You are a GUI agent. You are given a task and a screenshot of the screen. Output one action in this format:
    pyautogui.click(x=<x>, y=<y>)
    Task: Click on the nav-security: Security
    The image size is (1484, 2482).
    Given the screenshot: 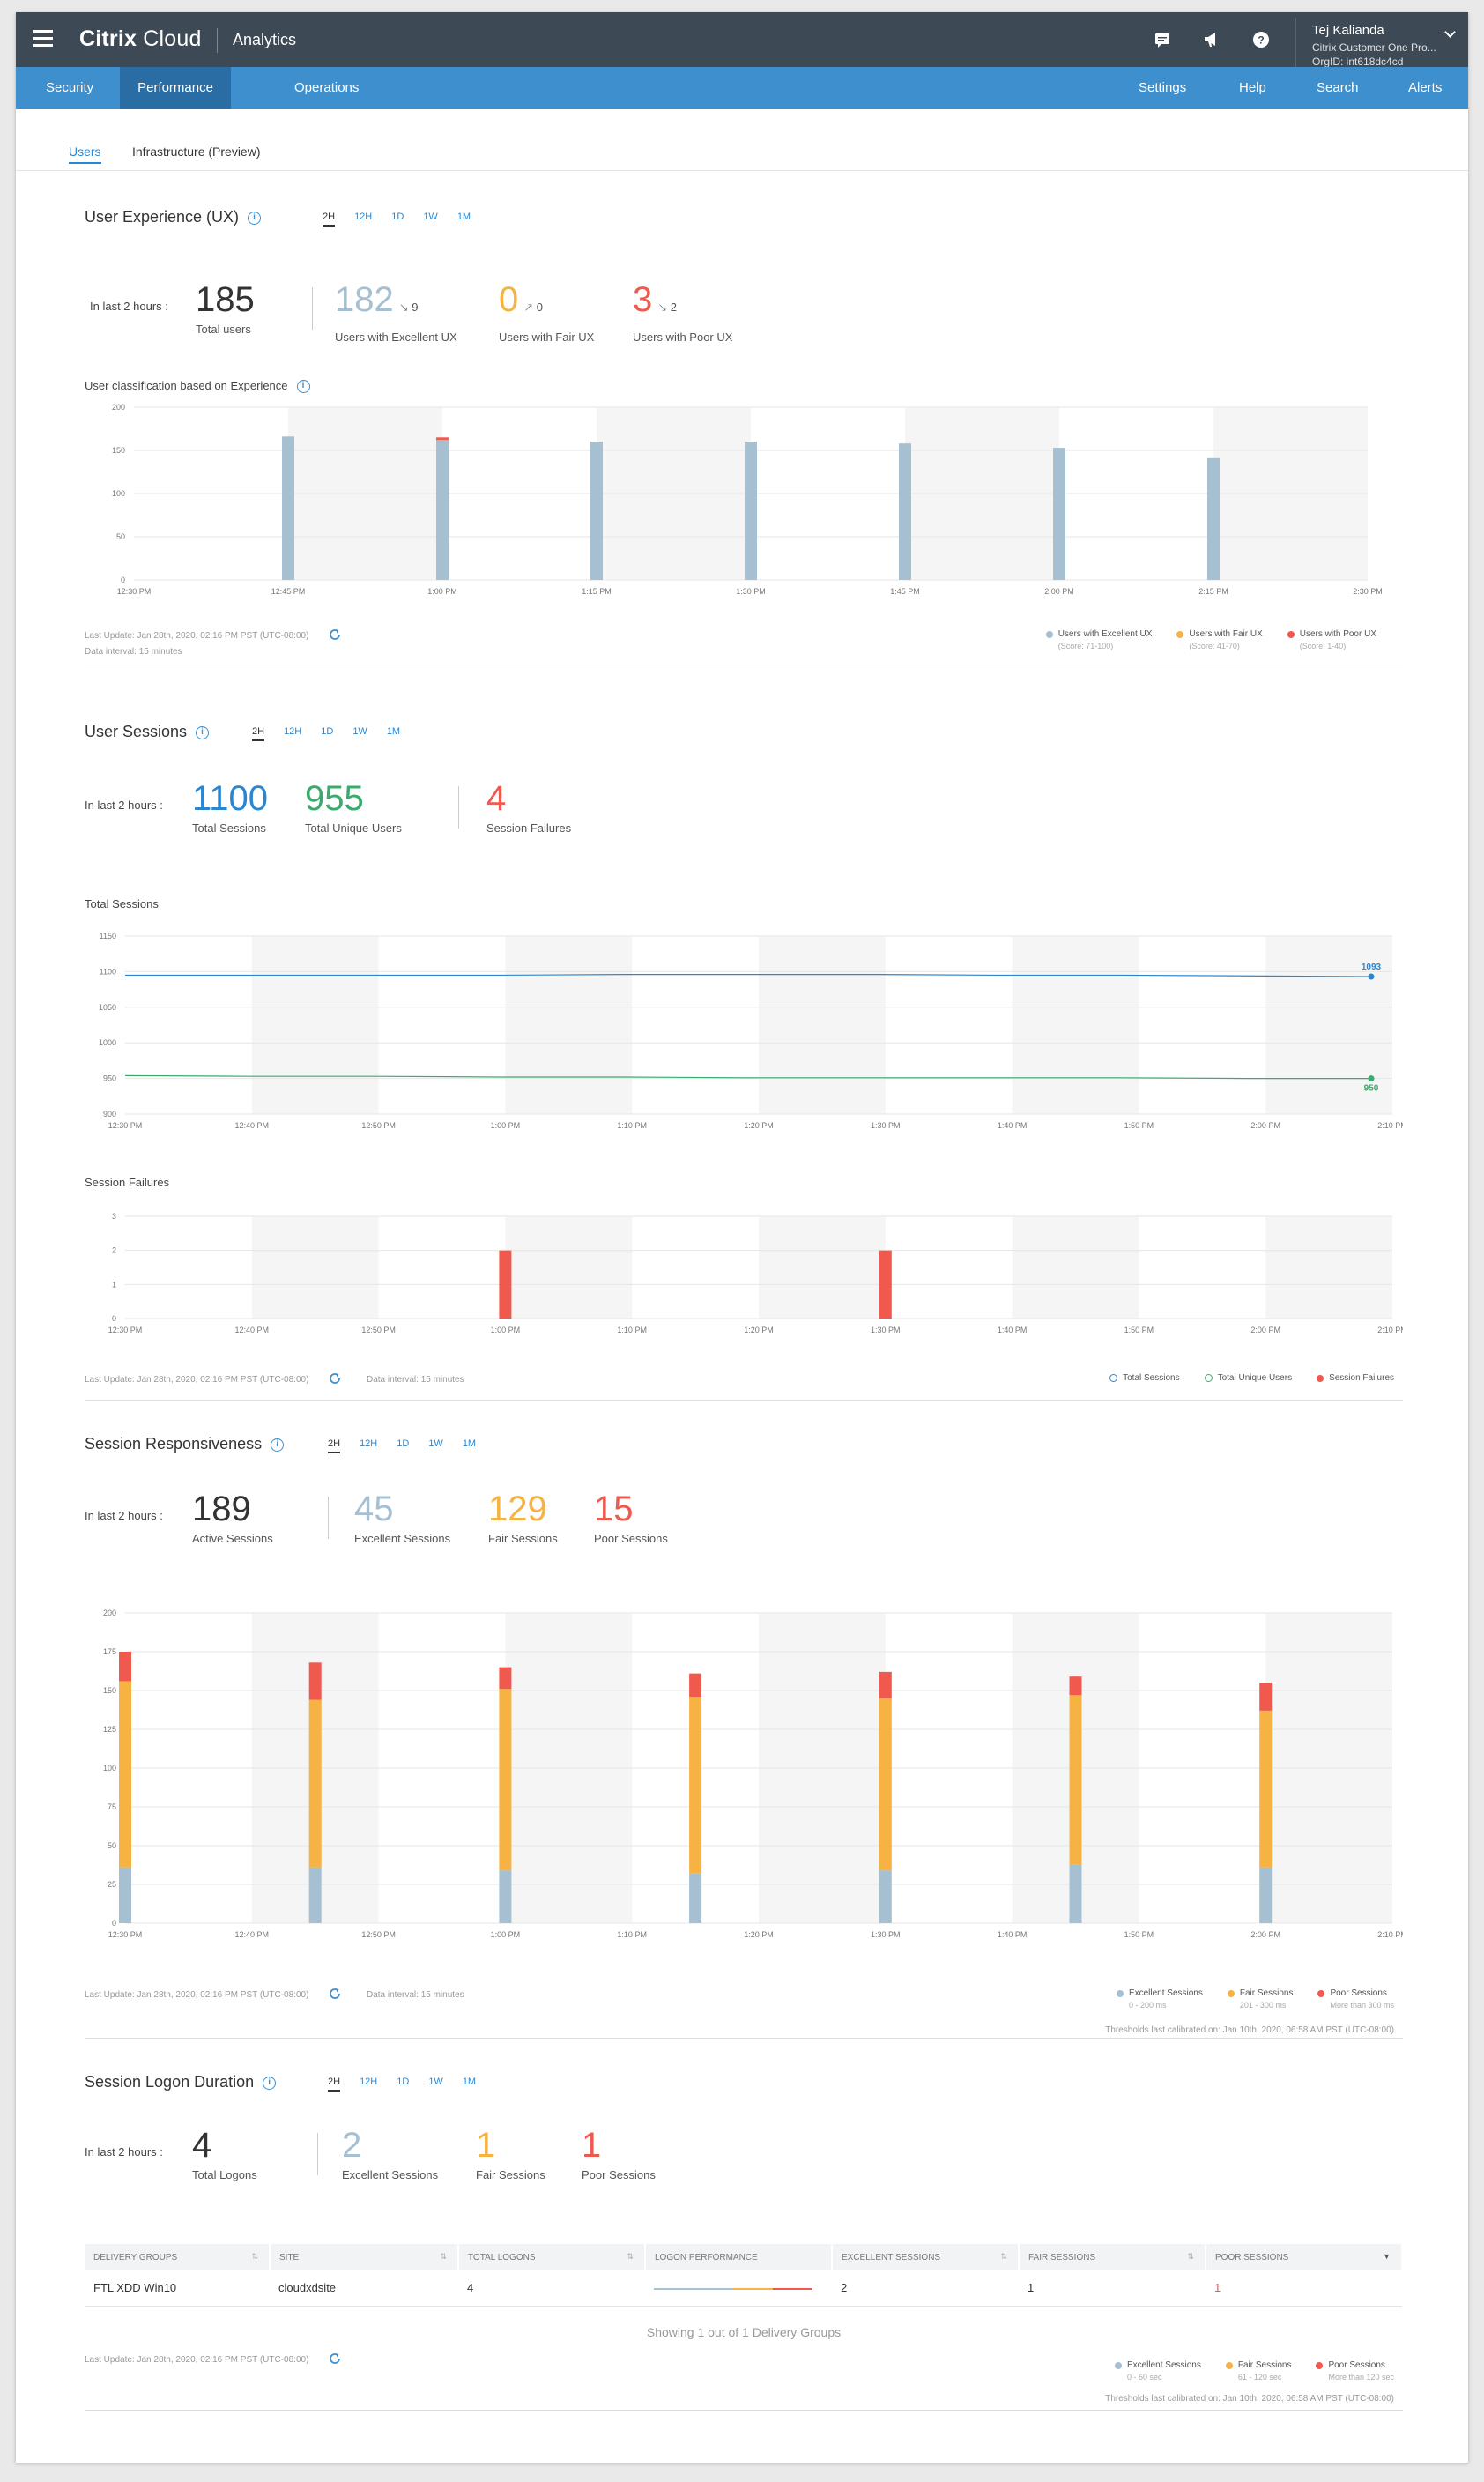 What is the action you would take?
    pyautogui.click(x=70, y=88)
    